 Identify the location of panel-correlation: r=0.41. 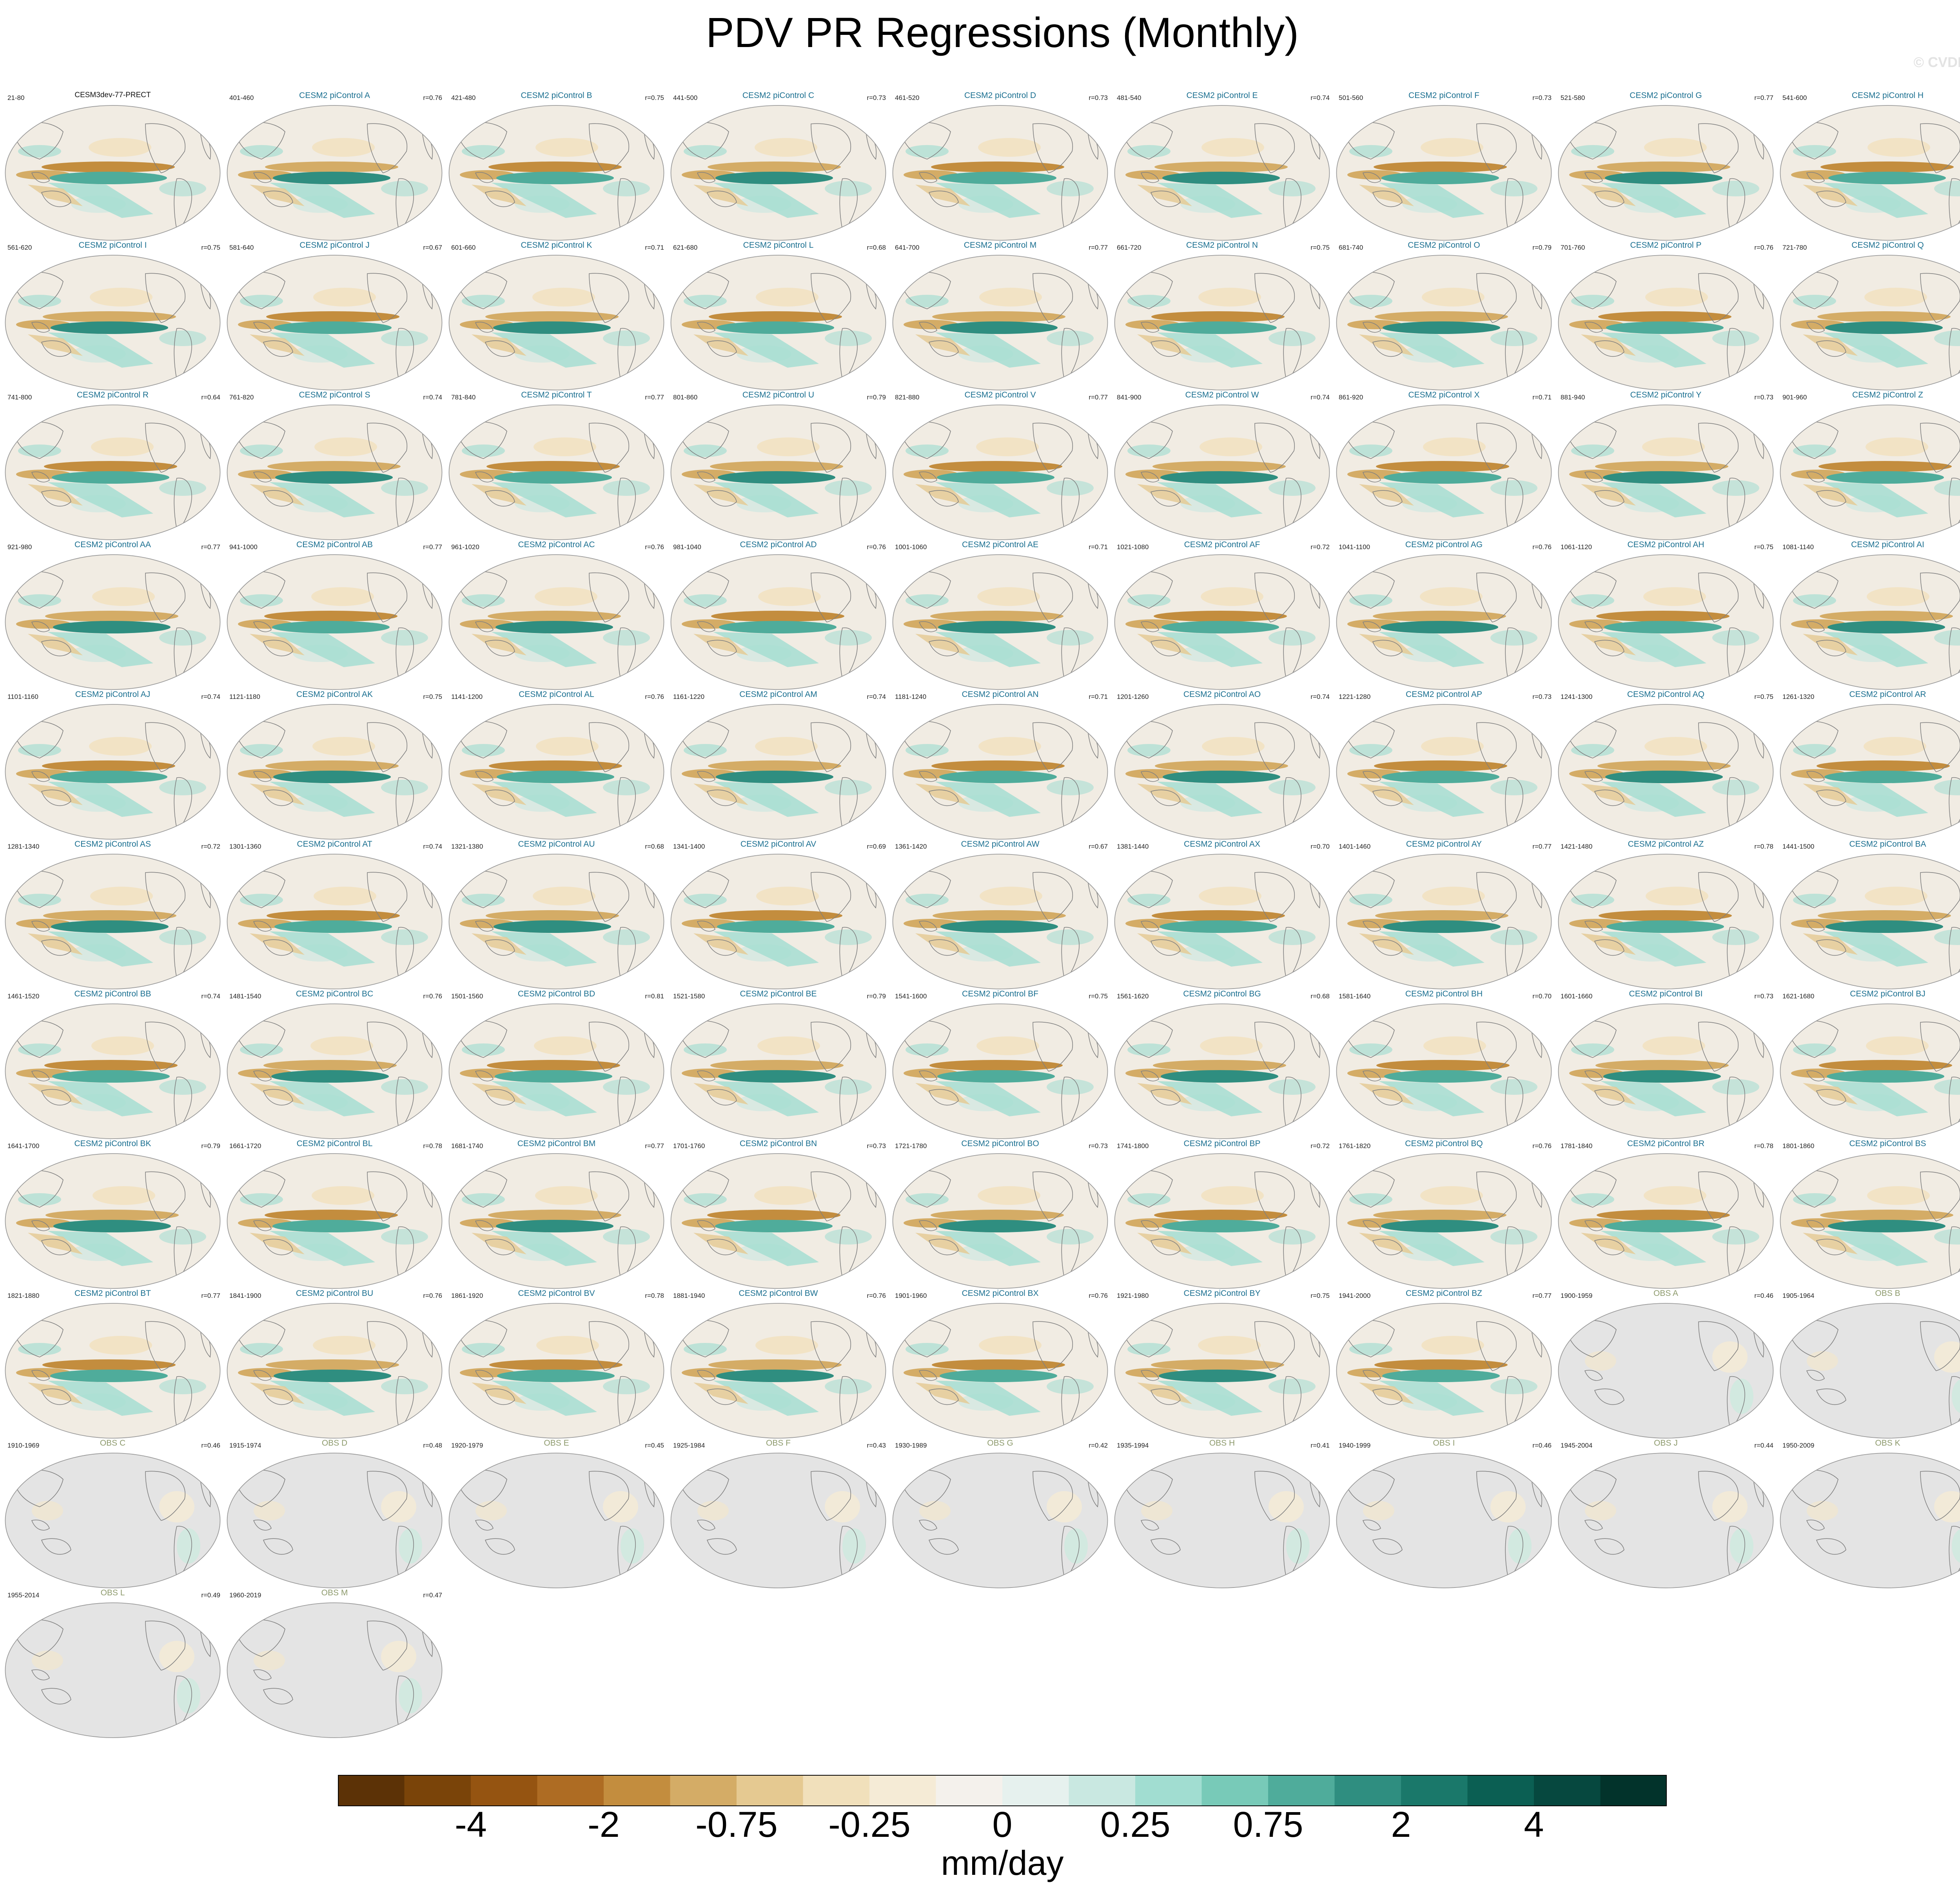
(1320, 1445).